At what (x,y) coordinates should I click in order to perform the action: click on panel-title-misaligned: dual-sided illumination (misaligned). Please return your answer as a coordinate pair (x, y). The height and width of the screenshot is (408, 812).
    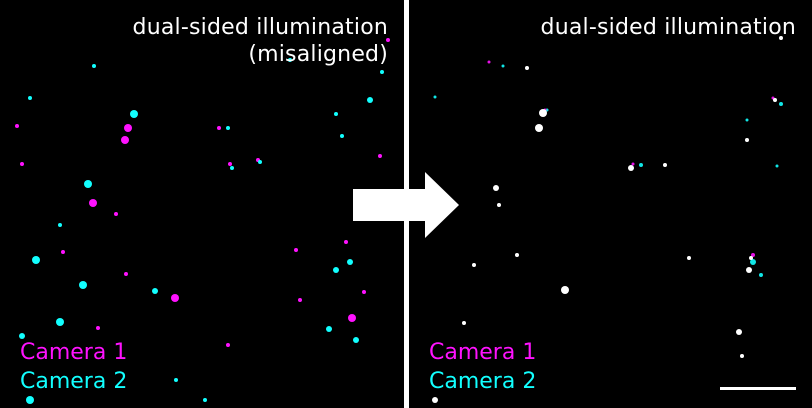
    Looking at the image, I should click on (260, 41).